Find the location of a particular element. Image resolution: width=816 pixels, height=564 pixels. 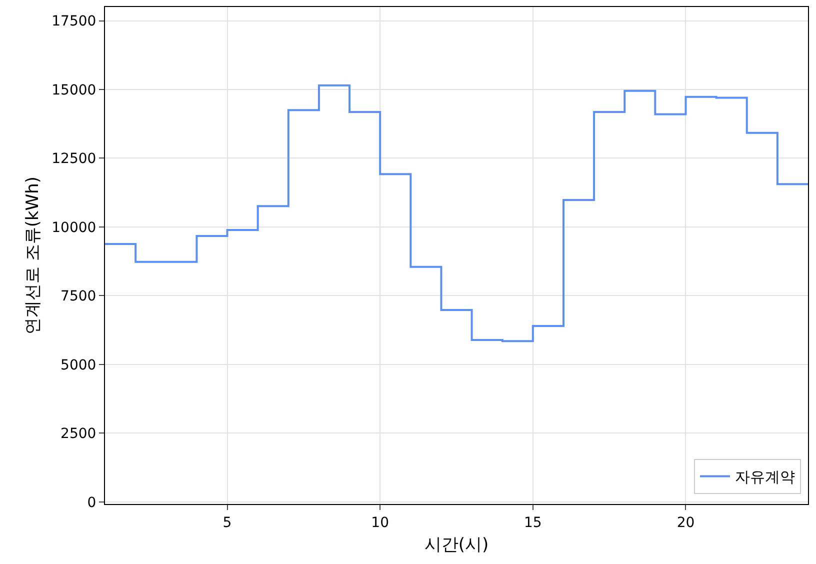

x-tick-label: 15 is located at coordinates (533, 522).